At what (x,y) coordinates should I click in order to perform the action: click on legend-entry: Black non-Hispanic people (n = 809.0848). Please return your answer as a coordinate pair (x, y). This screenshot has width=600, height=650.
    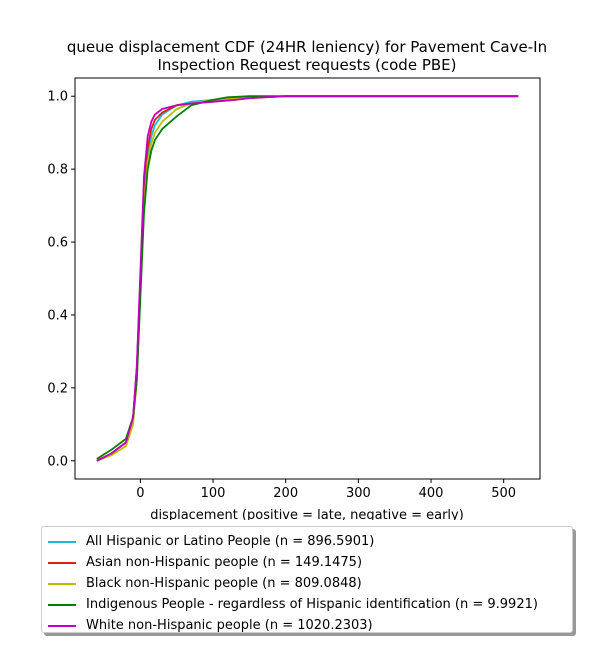
    Looking at the image, I should click on (202, 583).